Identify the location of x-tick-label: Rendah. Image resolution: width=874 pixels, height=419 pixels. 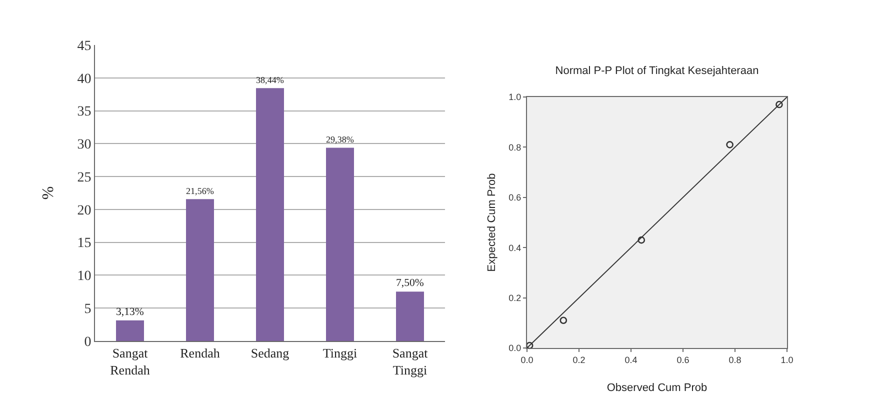
(200, 353).